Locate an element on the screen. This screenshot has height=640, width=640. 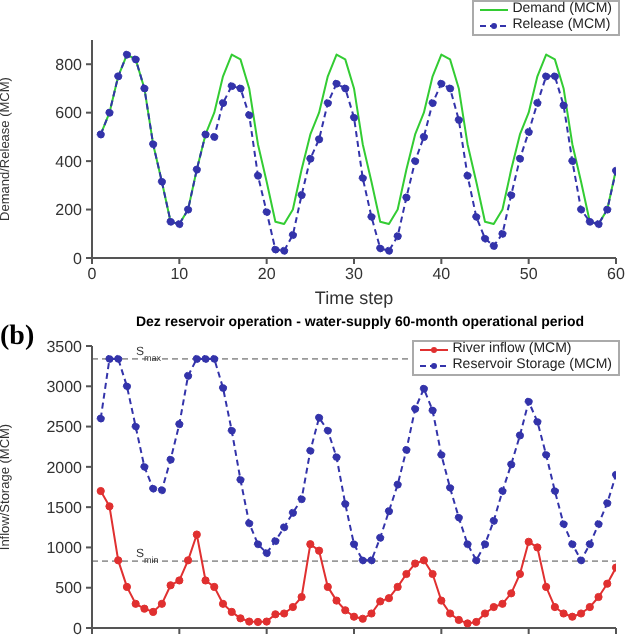
y-tick-label: 3500 is located at coordinates (65, 346).